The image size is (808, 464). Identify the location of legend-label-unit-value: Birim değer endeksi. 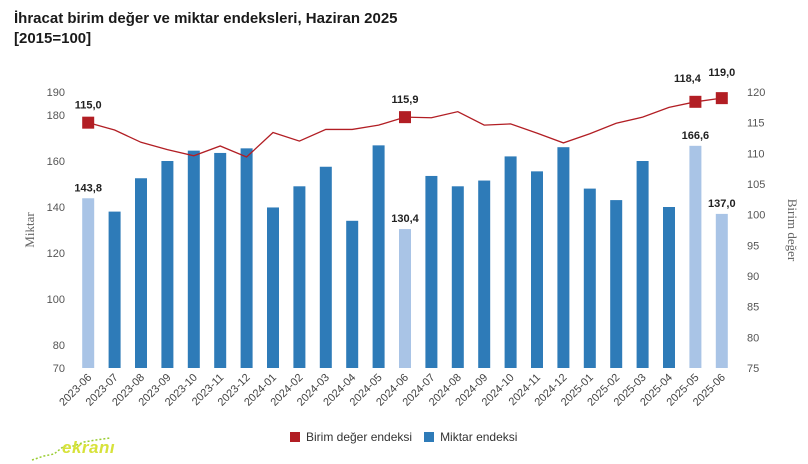
(359, 437).